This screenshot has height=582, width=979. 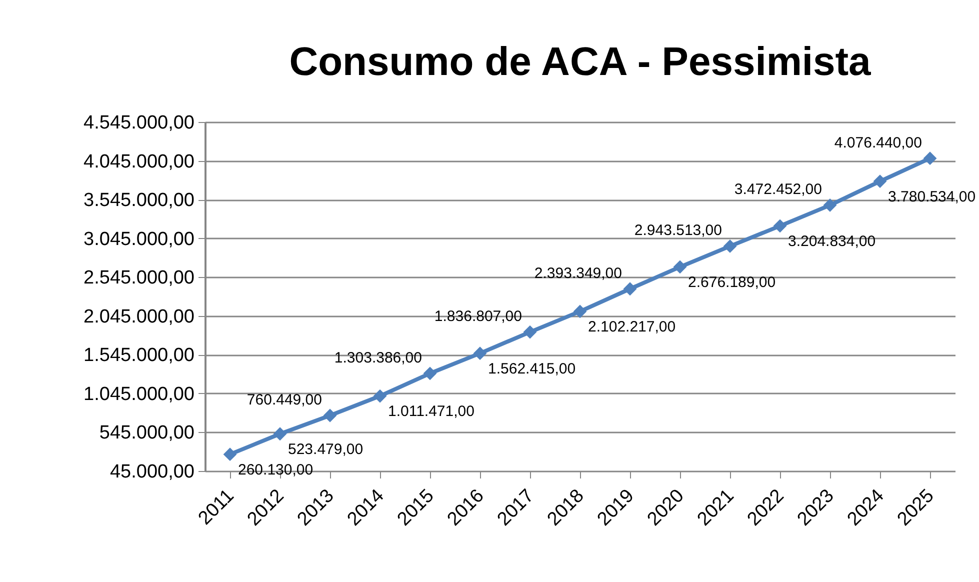 What do you see at coordinates (139, 355) in the screenshot?
I see `y-tick-label: 1.545.000,00` at bounding box center [139, 355].